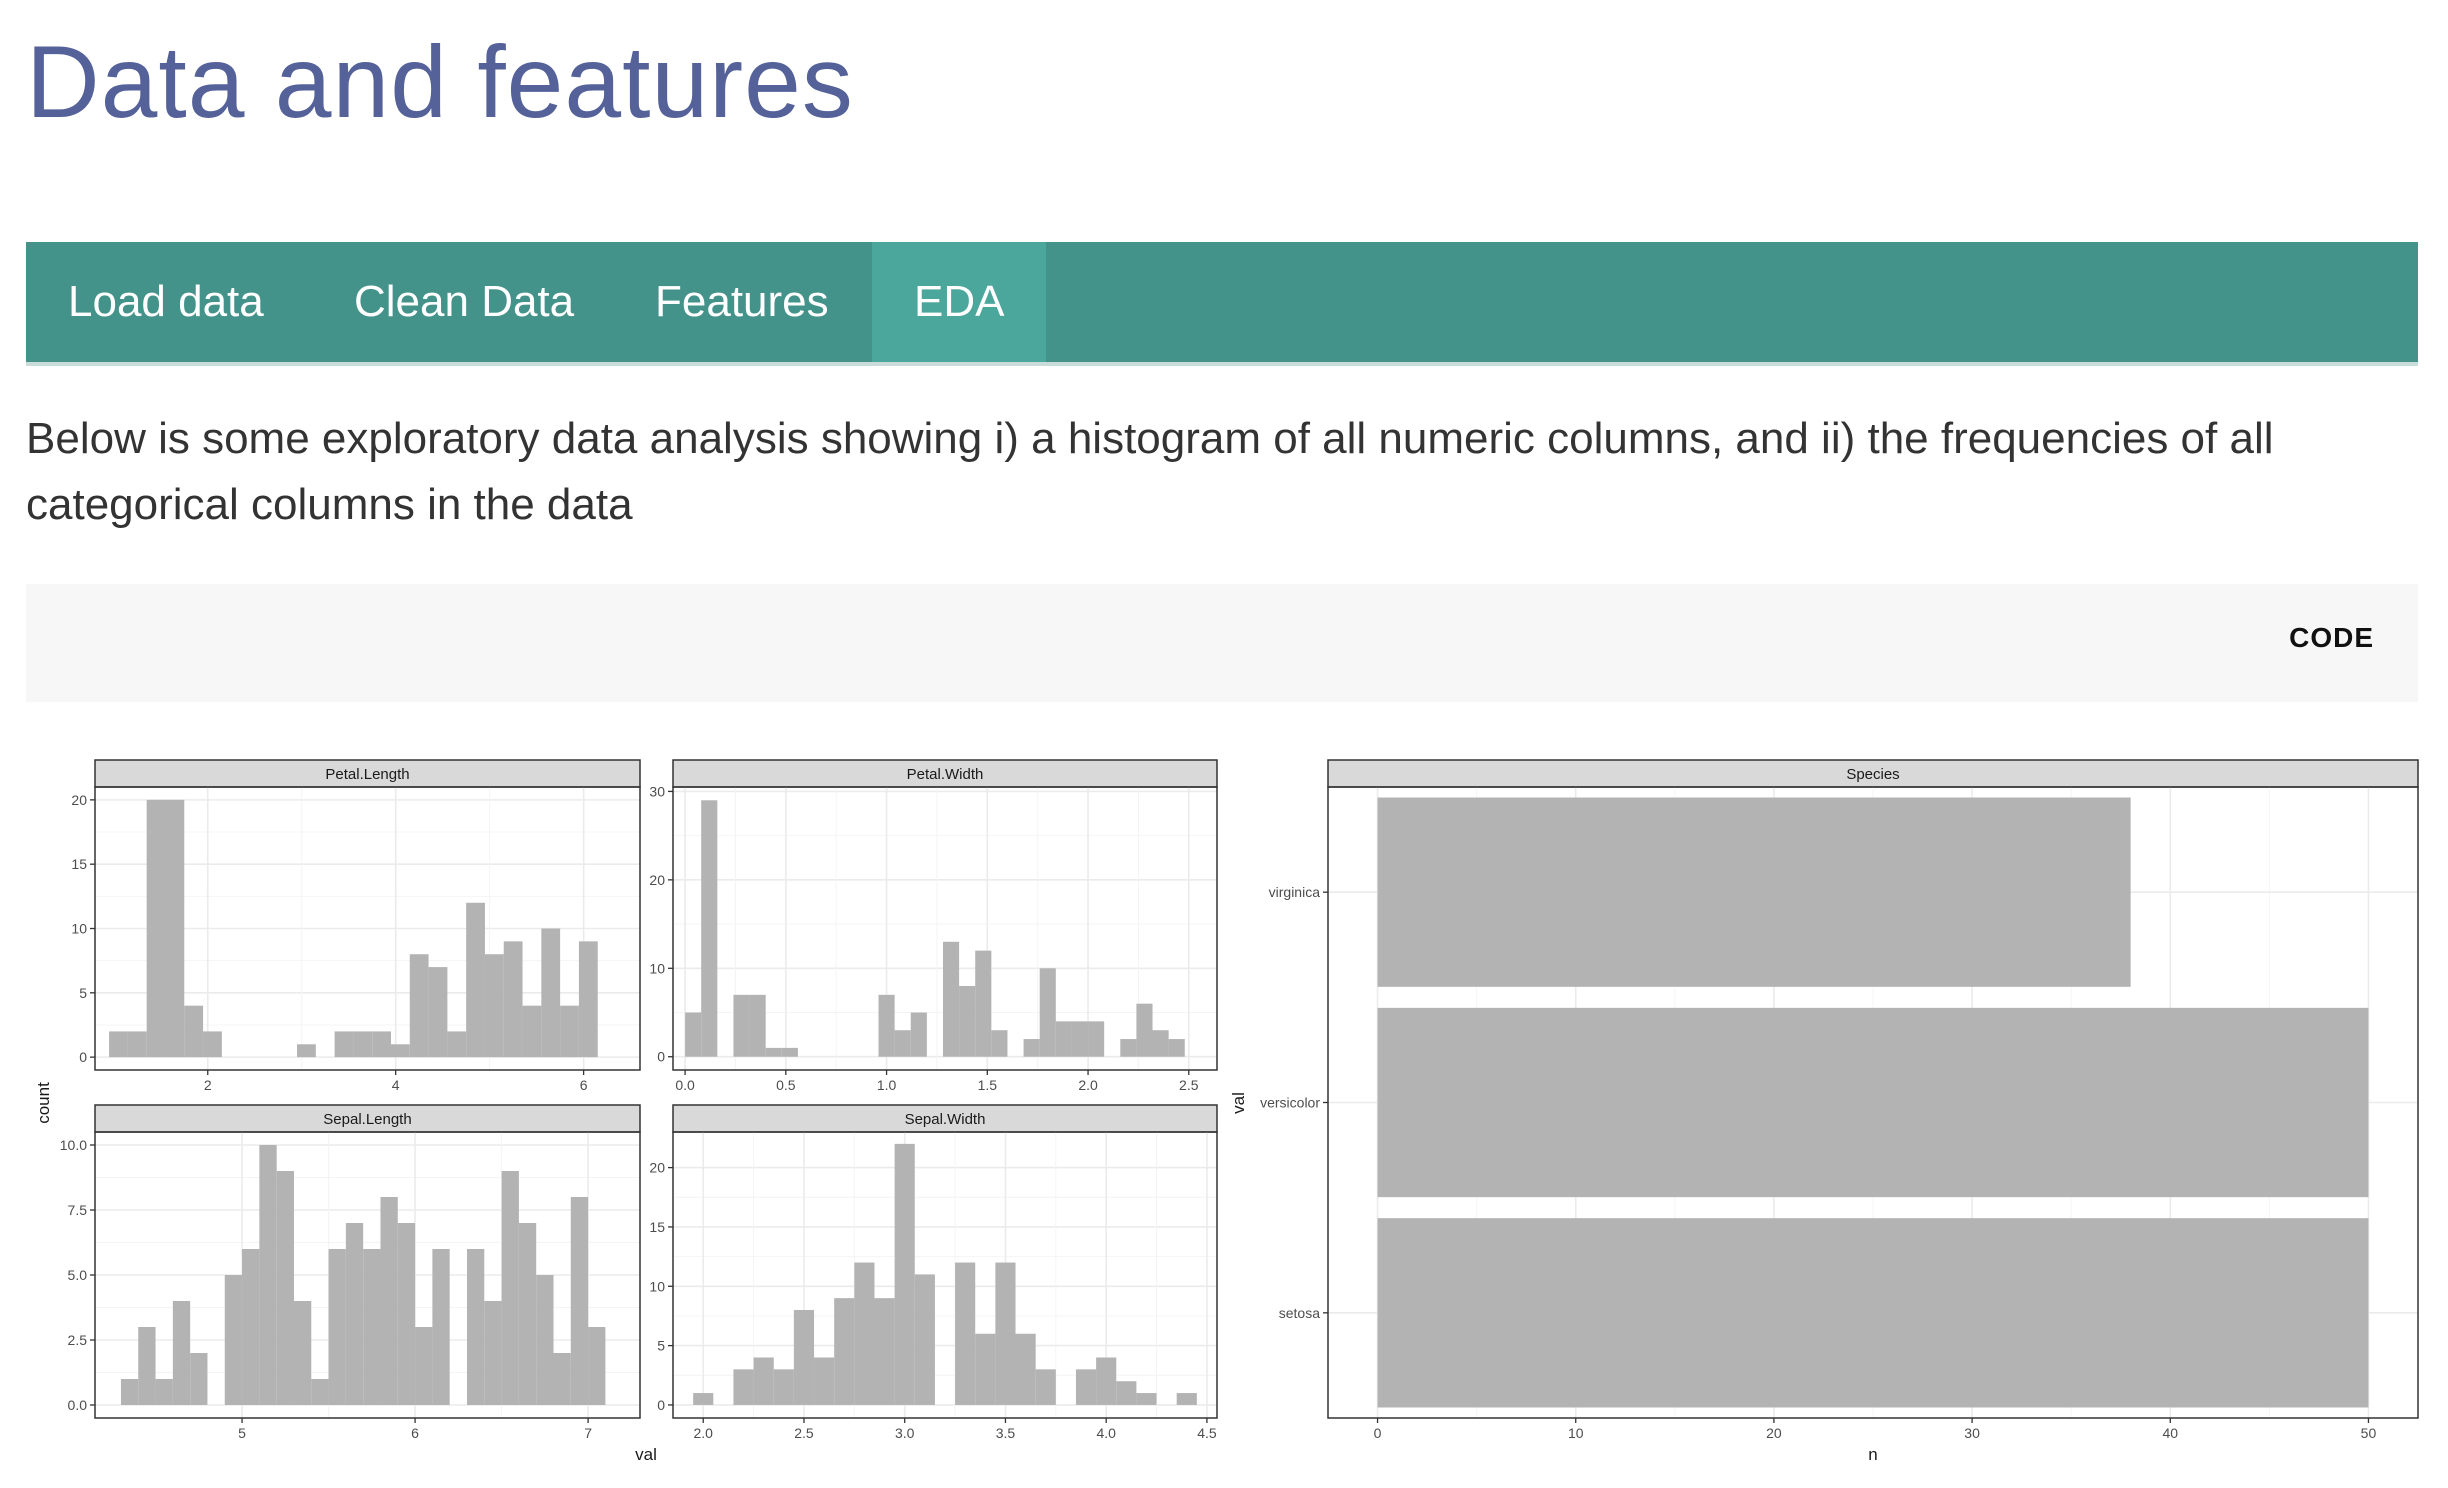 The height and width of the screenshot is (1488, 2448). Describe the element at coordinates (43, 1103) in the screenshot. I see `y-axis-title: count` at that location.